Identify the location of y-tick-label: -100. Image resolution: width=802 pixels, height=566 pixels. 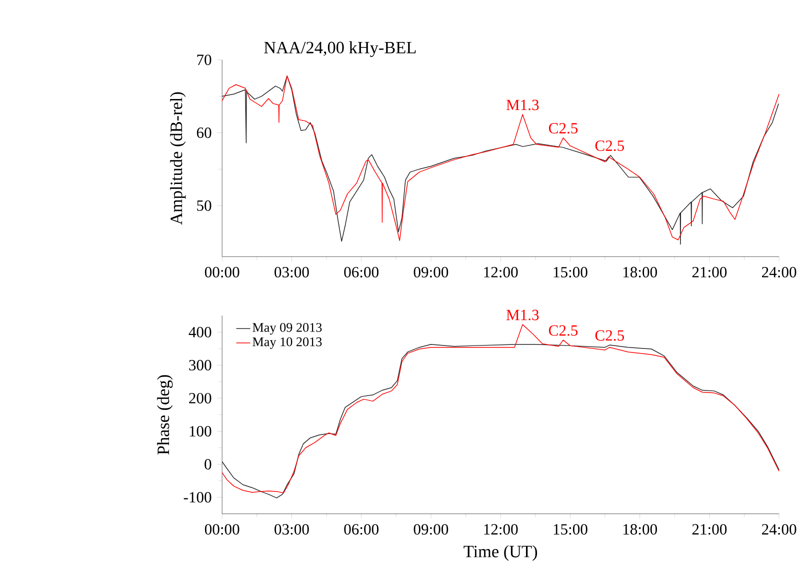
(198, 497).